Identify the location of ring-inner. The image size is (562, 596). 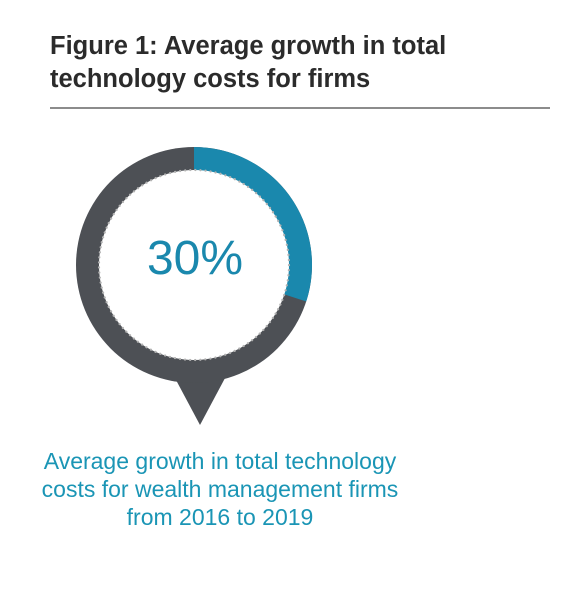
(194, 265).